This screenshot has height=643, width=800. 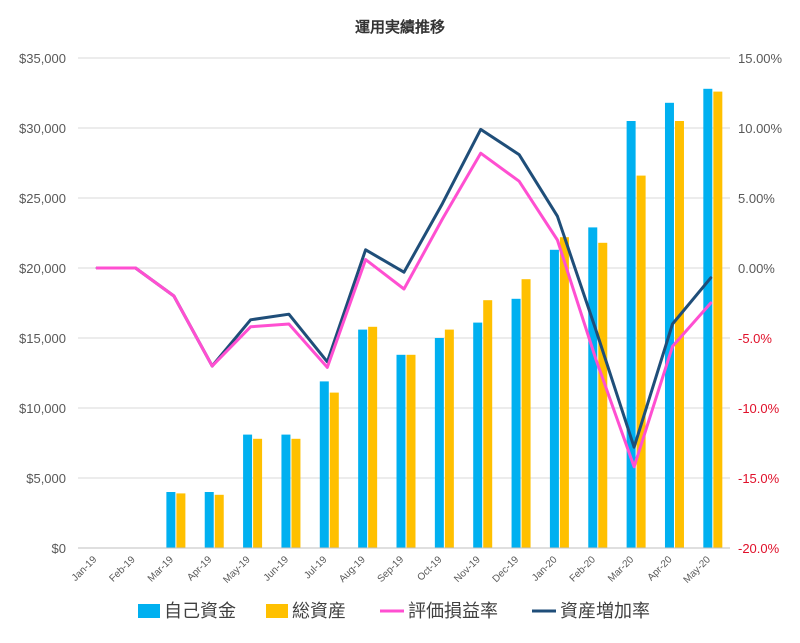 What do you see at coordinates (46, 478) in the screenshot?
I see `y-left-tick-label: $5,000` at bounding box center [46, 478].